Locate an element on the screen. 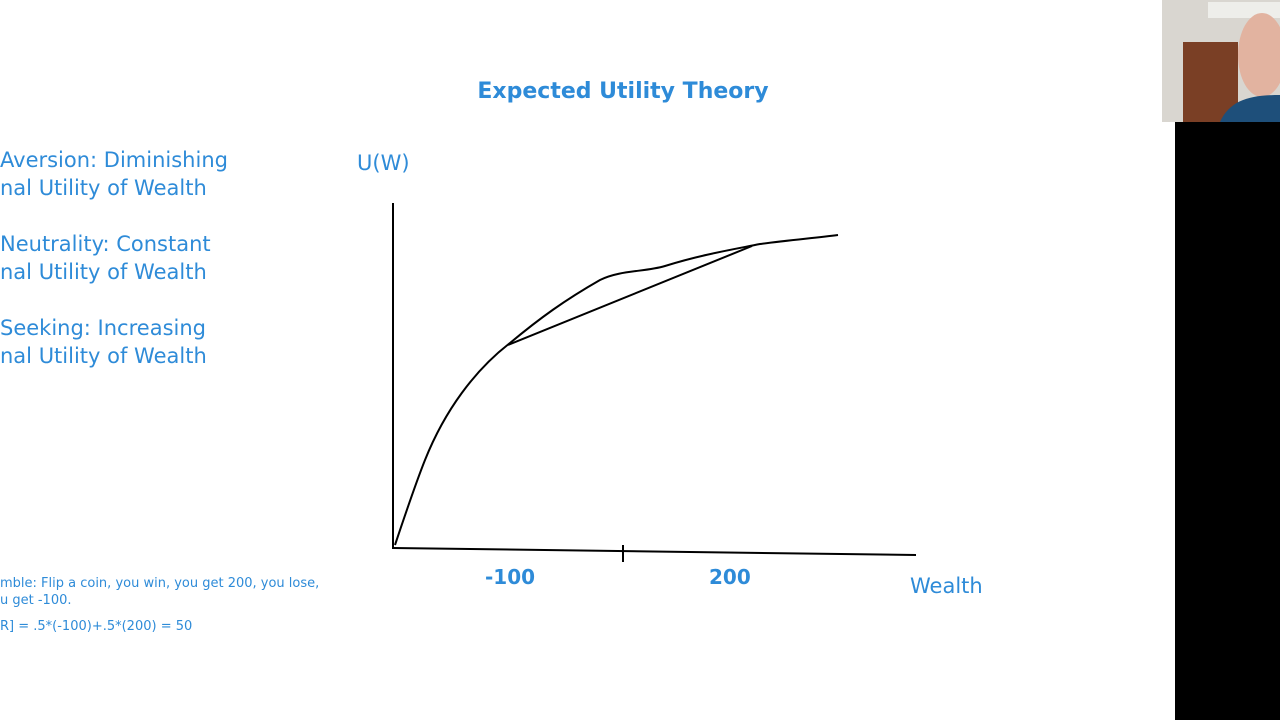  bullet-line: Neutrality: Constant is located at coordinates (105, 244).